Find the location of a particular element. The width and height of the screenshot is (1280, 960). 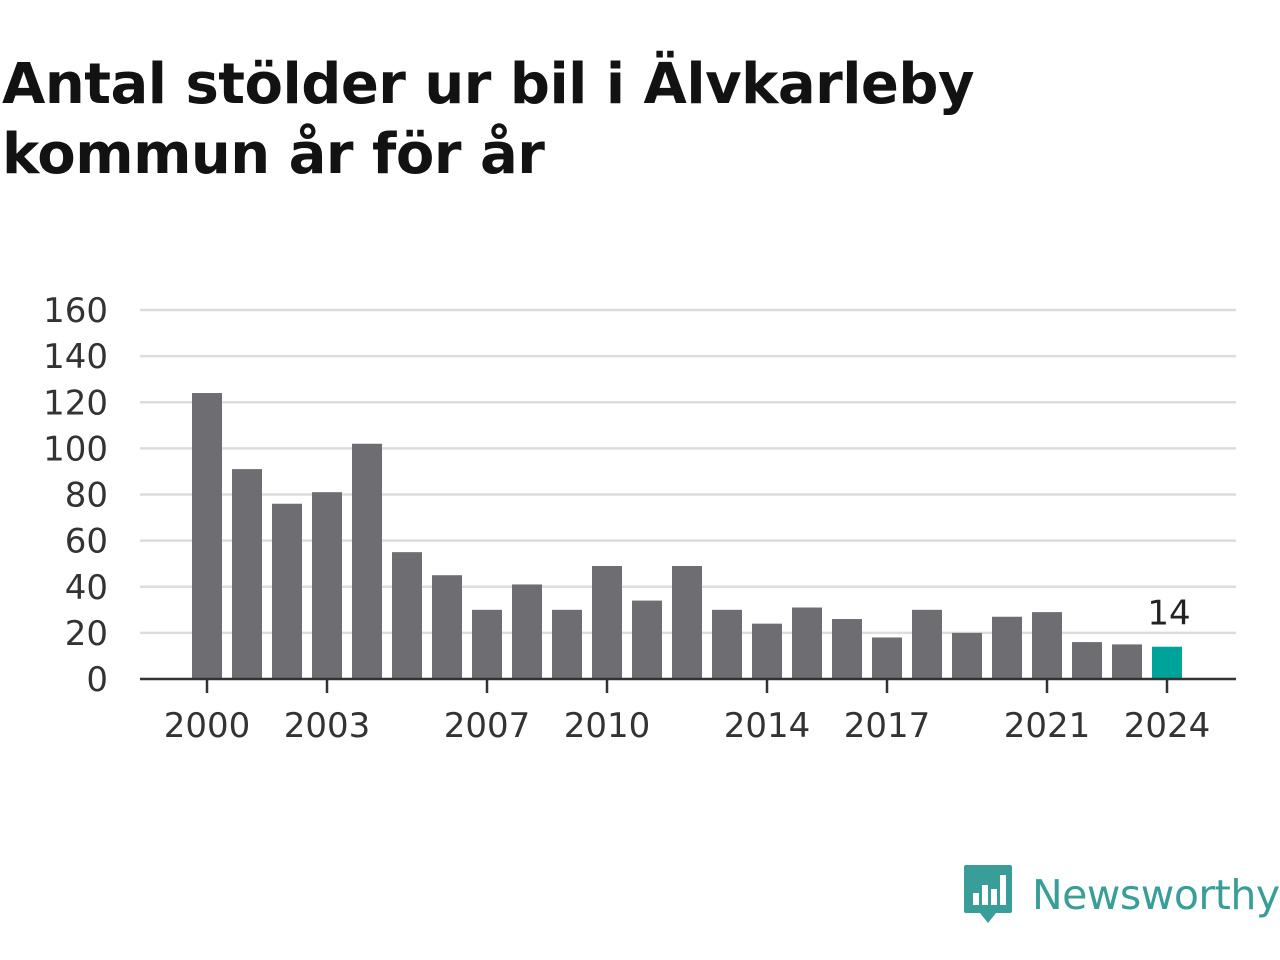

bar-2010 is located at coordinates (607, 622).